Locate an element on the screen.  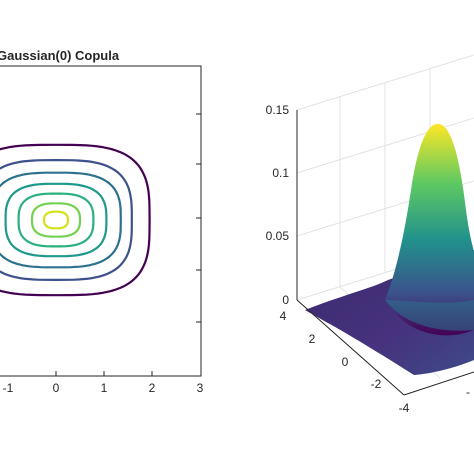
y-tick-label: 0 is located at coordinates (345, 362).